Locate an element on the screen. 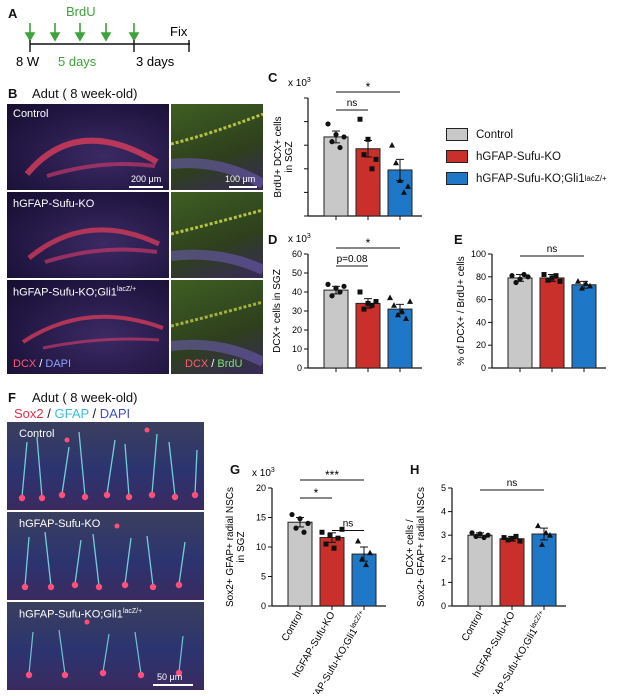 This screenshot has width=617, height=696. scale-bar-label: 100 μm is located at coordinates (240, 179).